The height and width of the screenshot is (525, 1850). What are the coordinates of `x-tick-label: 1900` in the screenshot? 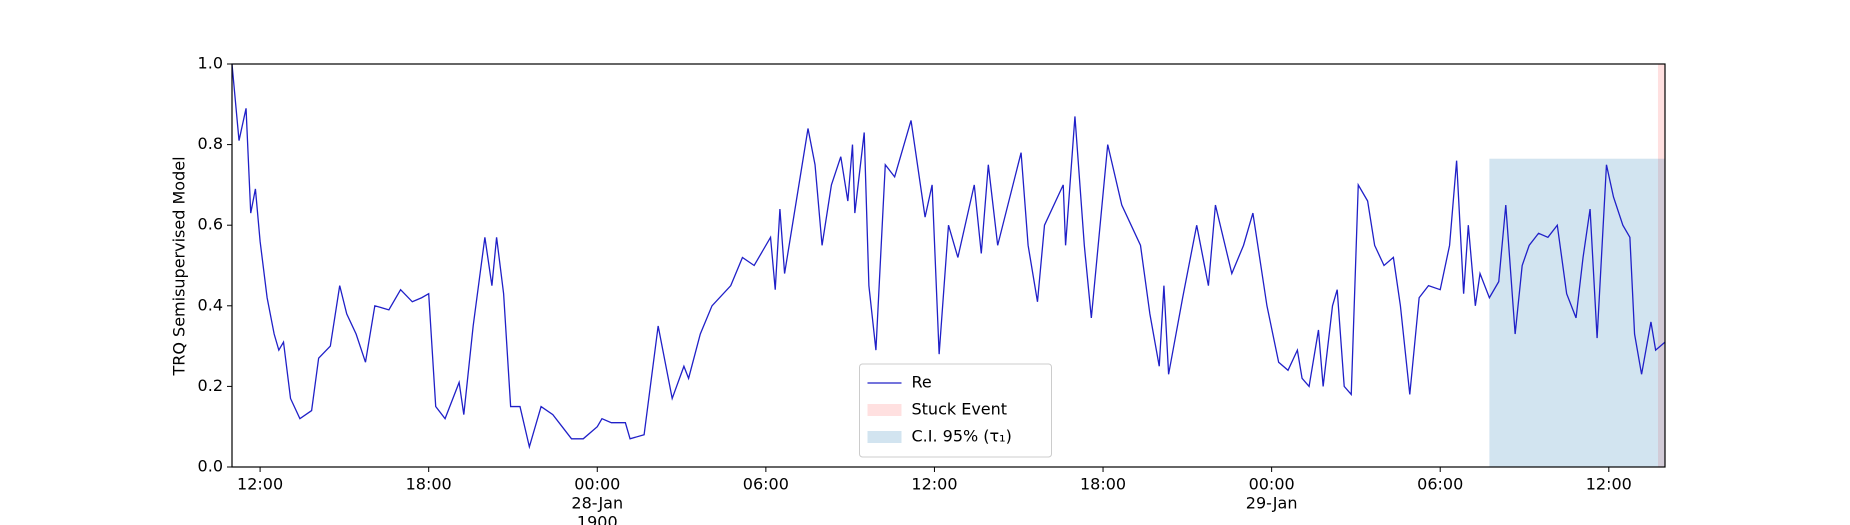 It's located at (597, 519).